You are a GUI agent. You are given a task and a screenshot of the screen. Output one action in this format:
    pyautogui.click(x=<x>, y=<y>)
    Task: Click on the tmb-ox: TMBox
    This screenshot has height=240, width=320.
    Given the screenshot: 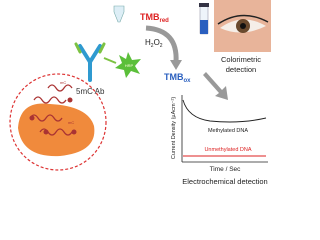 What is the action you would take?
    pyautogui.click(x=177, y=78)
    